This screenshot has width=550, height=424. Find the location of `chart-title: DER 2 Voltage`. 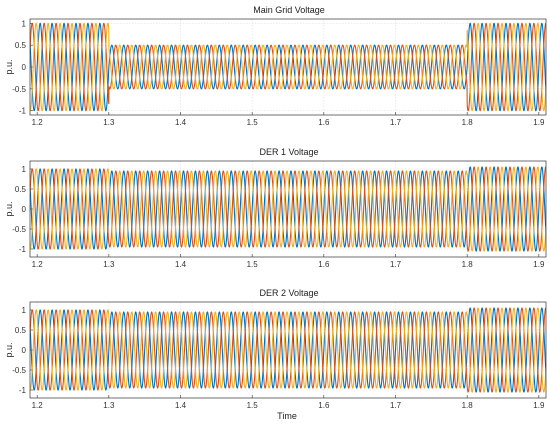

chart-title: DER 2 Voltage is located at coordinates (288, 293).